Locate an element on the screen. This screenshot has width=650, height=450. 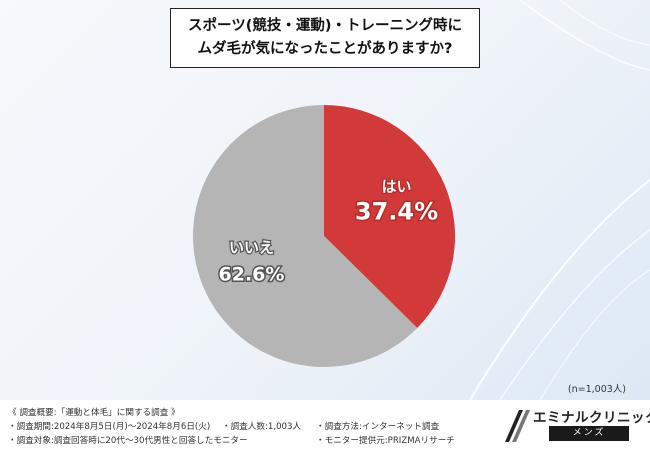
survey-heading: 《 調査概要:「運動と体毛」に関する調査 》 is located at coordinates (94, 413).